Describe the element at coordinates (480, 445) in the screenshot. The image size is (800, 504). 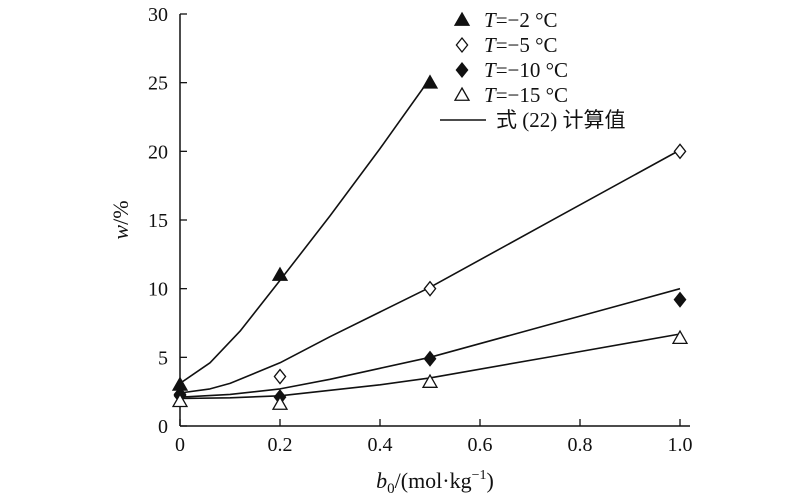
I see `x-tick-label-0-6: 0.6` at that location.